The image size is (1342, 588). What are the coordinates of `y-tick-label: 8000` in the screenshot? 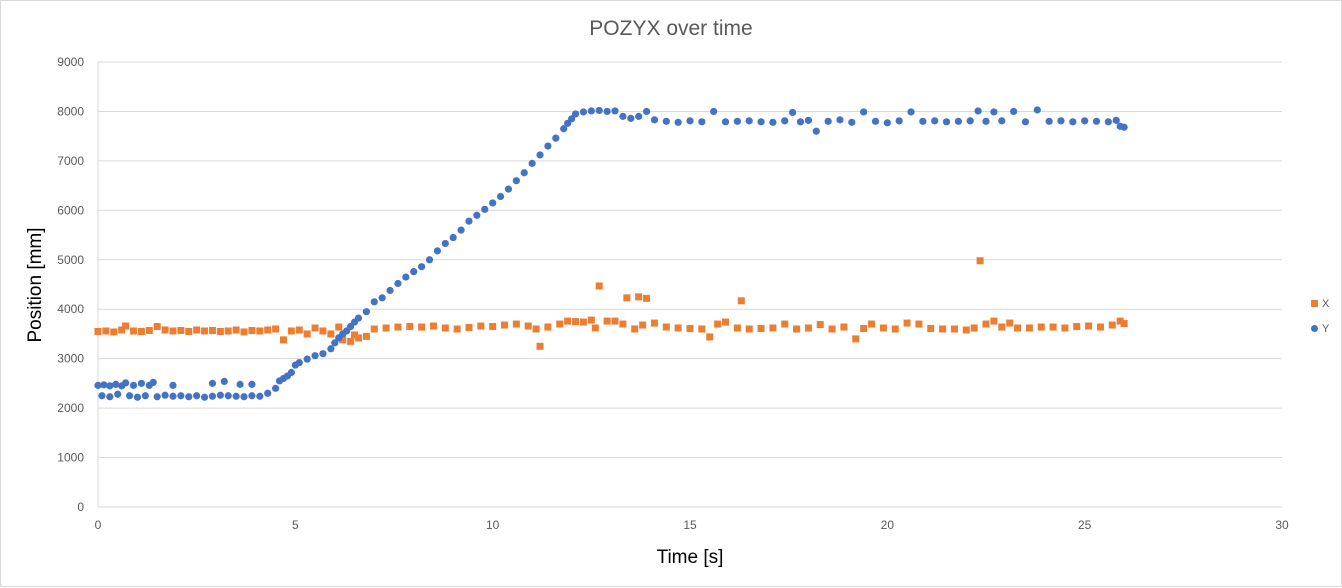 It's located at (70, 111).